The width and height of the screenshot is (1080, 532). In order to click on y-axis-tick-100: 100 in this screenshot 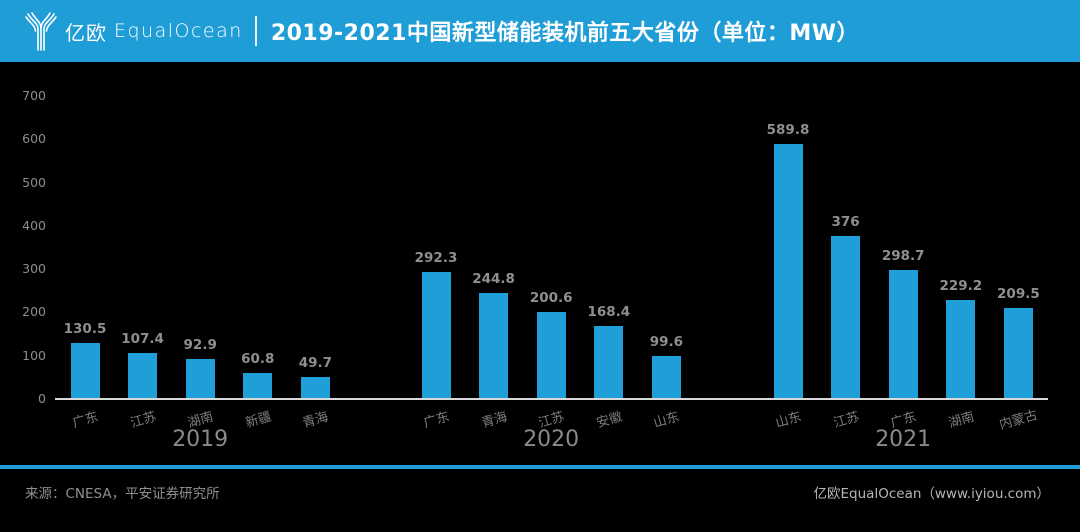, I will do `click(34, 355)`.